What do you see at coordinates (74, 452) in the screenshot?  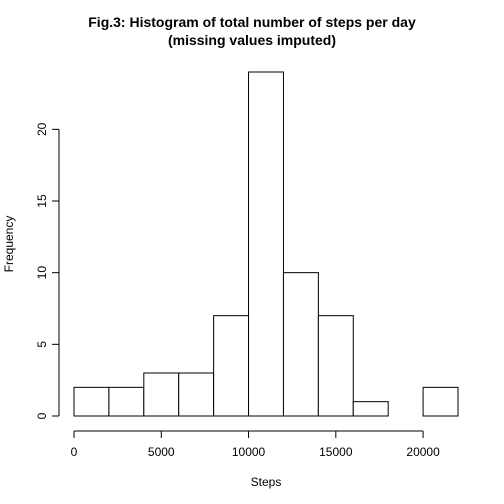 I see `x-tick-label: 0` at bounding box center [74, 452].